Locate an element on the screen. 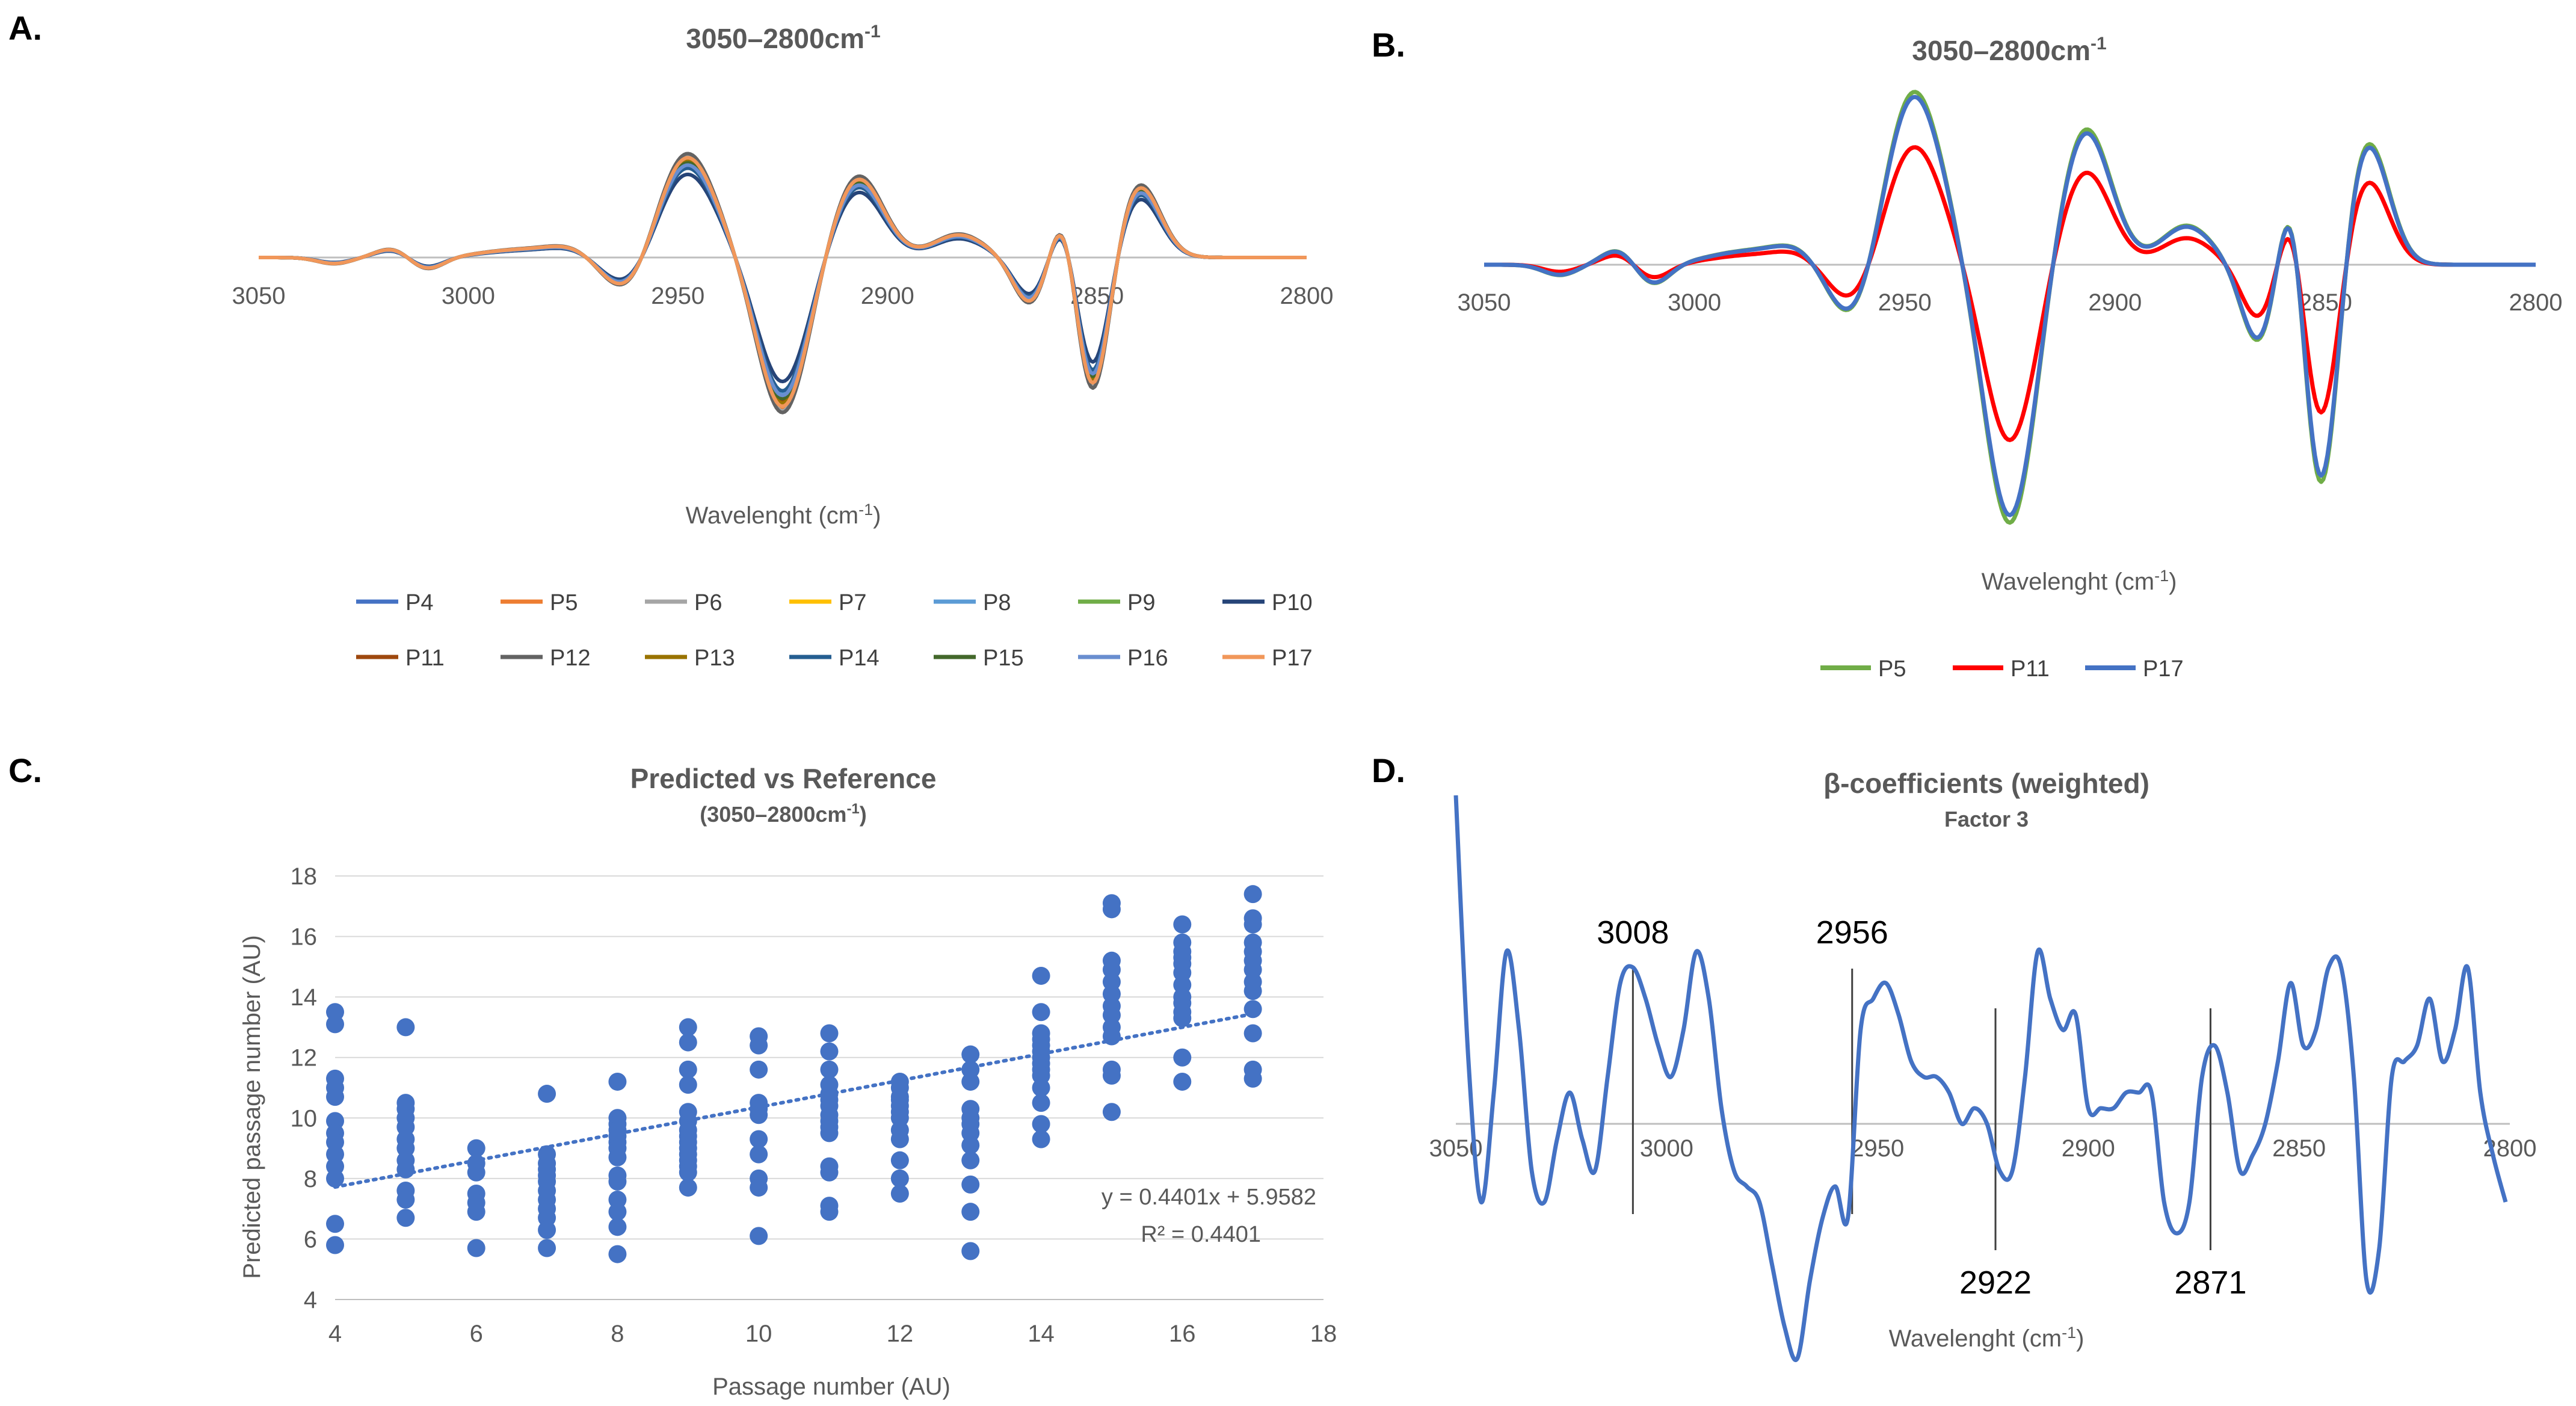 The width and height of the screenshot is (2576, 1406). panel-c-x-tick: 14 is located at coordinates (1041, 1334).